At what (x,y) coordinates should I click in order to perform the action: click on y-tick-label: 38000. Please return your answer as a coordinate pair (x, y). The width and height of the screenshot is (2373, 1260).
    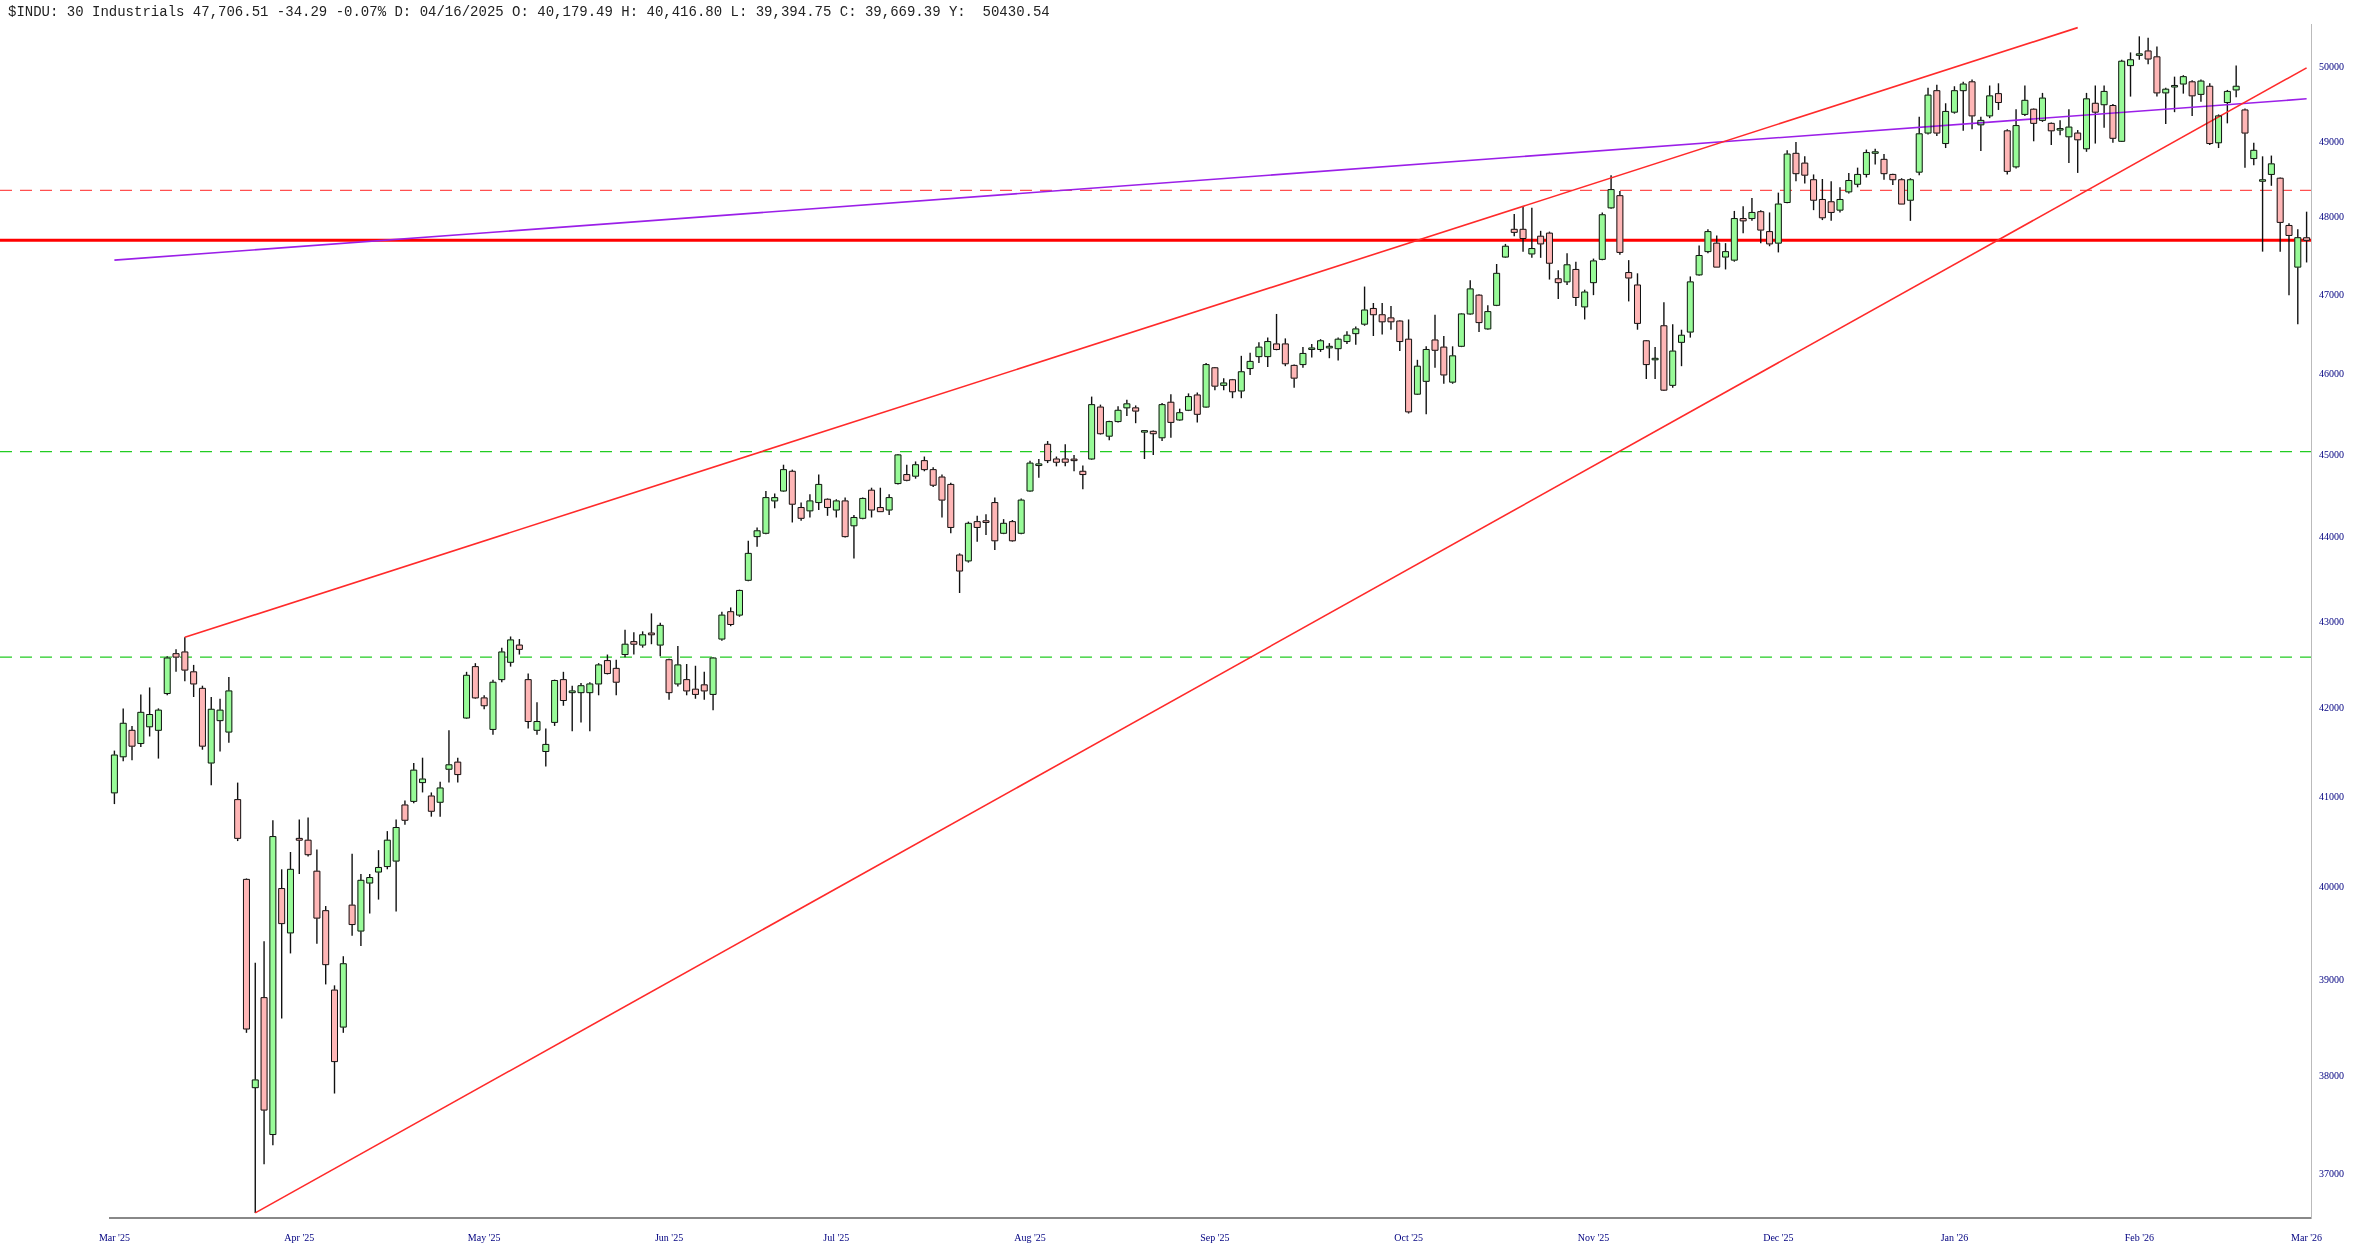
    Looking at the image, I should click on (2331, 1075).